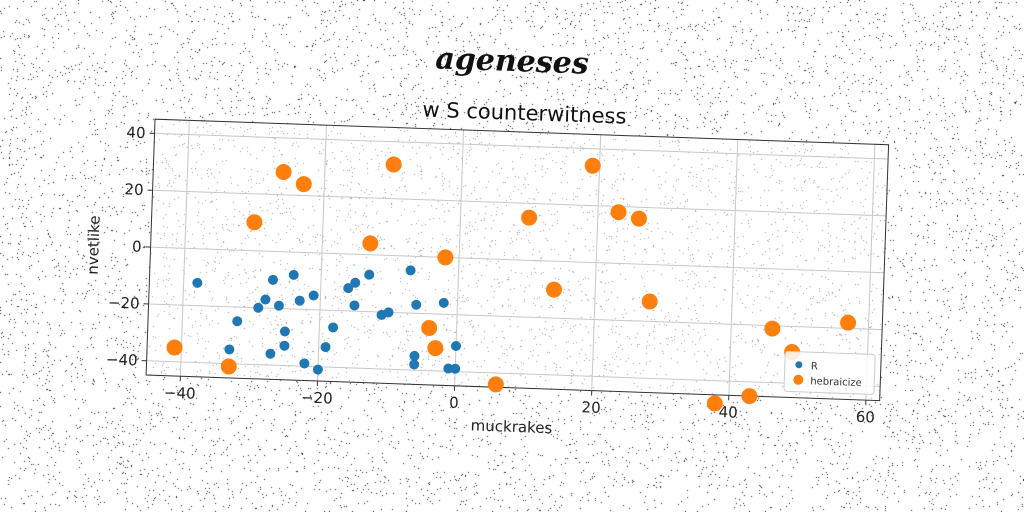  Describe the element at coordinates (728, 412) in the screenshot. I see `x-tick-label: 40` at that location.